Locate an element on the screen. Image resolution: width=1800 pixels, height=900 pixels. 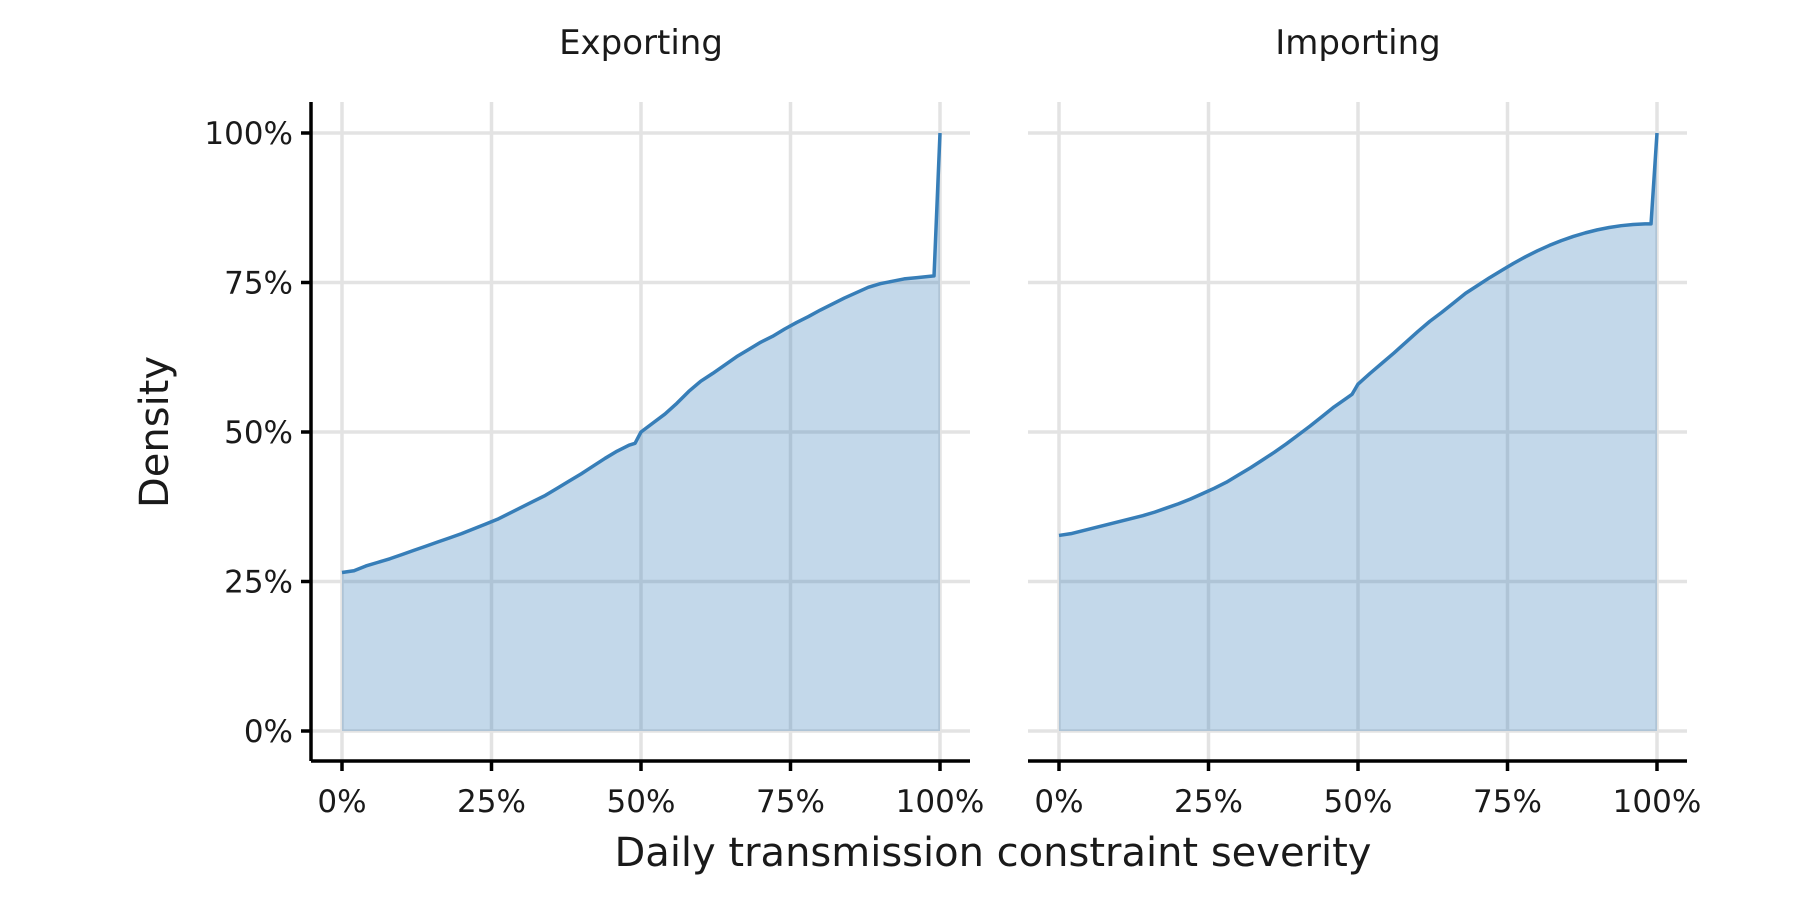
x-axis-title: Daily transmission constraint severity is located at coordinates (993, 853).